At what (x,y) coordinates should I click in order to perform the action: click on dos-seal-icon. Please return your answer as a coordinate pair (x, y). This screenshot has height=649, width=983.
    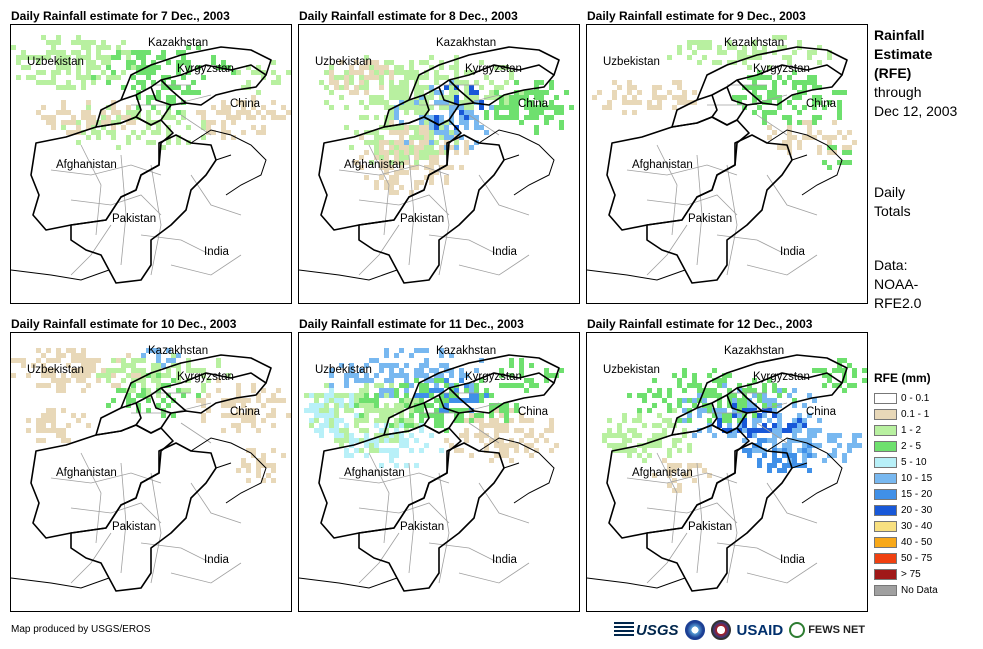
    Looking at the image, I should click on (720, 630).